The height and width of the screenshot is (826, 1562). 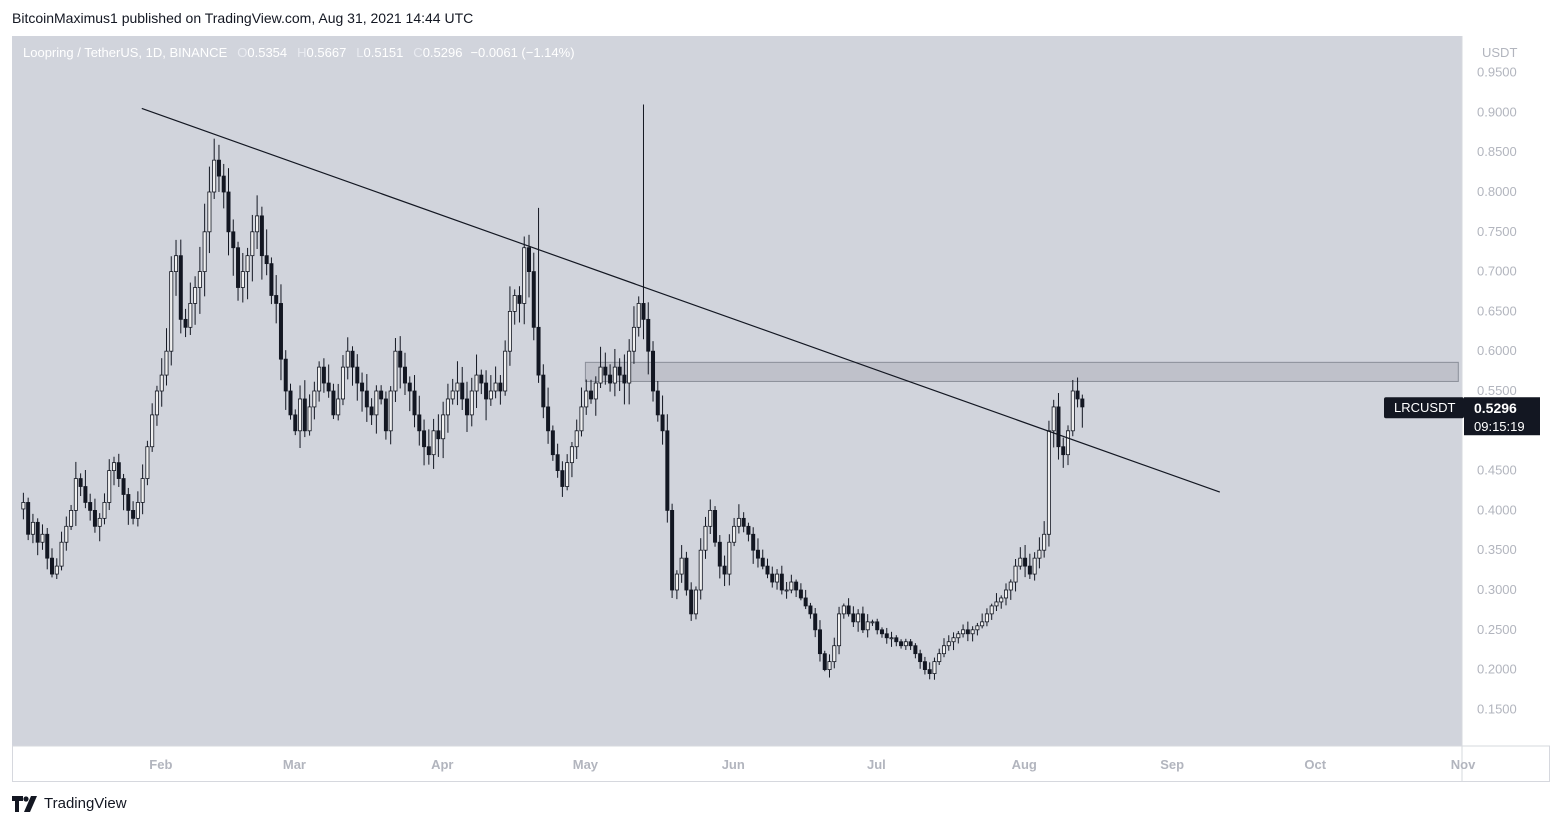 I want to click on time-tick-label: May, so click(x=586, y=764).